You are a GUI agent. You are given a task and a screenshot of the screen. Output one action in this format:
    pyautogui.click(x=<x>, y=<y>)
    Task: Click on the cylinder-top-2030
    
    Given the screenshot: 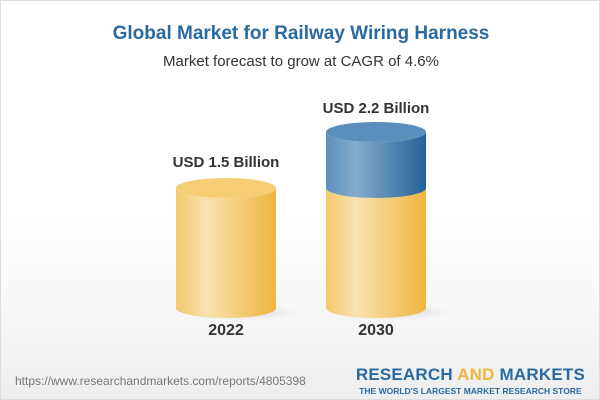 What is the action you would take?
    pyautogui.click(x=376, y=132)
    